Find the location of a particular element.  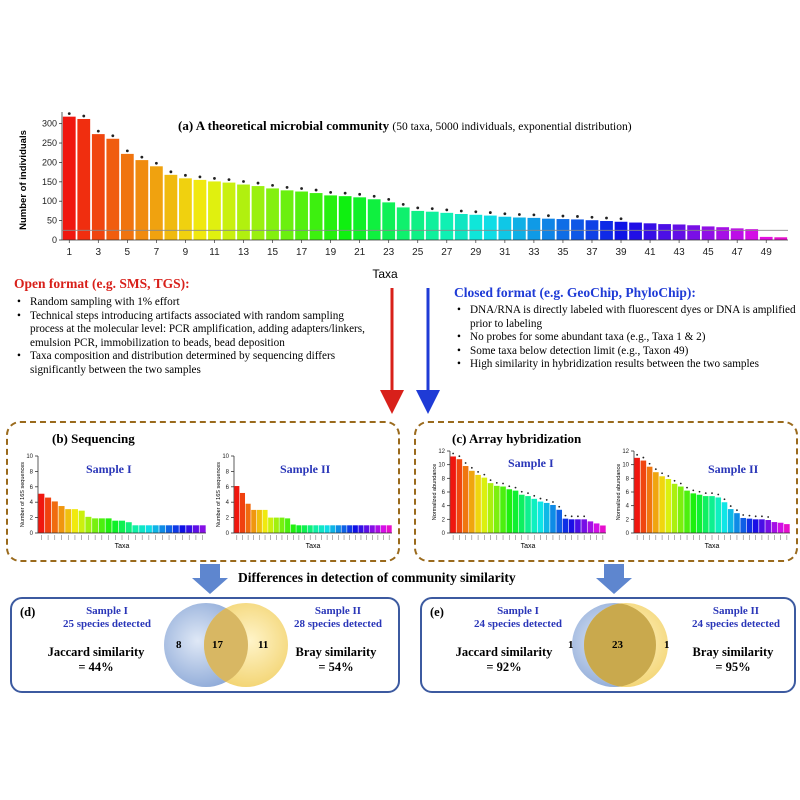

open-format-title: Open format (e.g. SMS, TGS): is located at coordinates (102, 283).